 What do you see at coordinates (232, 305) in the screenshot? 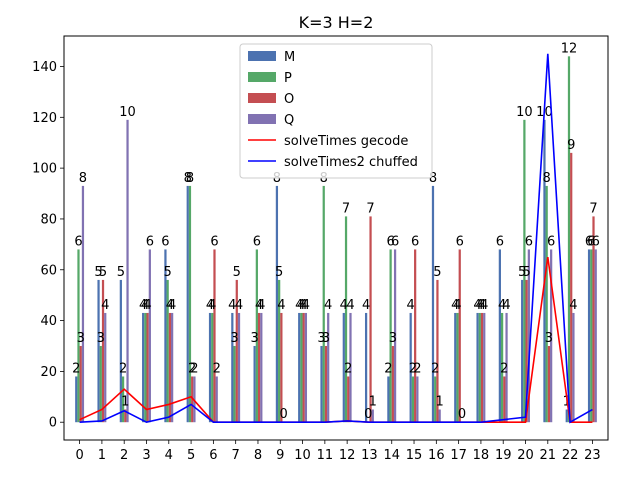
I see `bar-label-M-7: 4` at bounding box center [232, 305].